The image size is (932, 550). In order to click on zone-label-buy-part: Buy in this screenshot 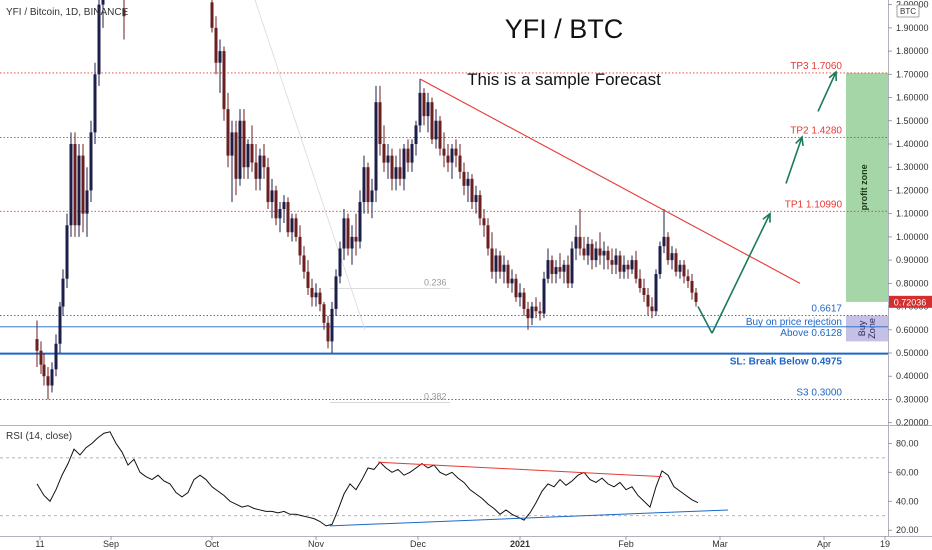, I will do `click(862, 328)`.